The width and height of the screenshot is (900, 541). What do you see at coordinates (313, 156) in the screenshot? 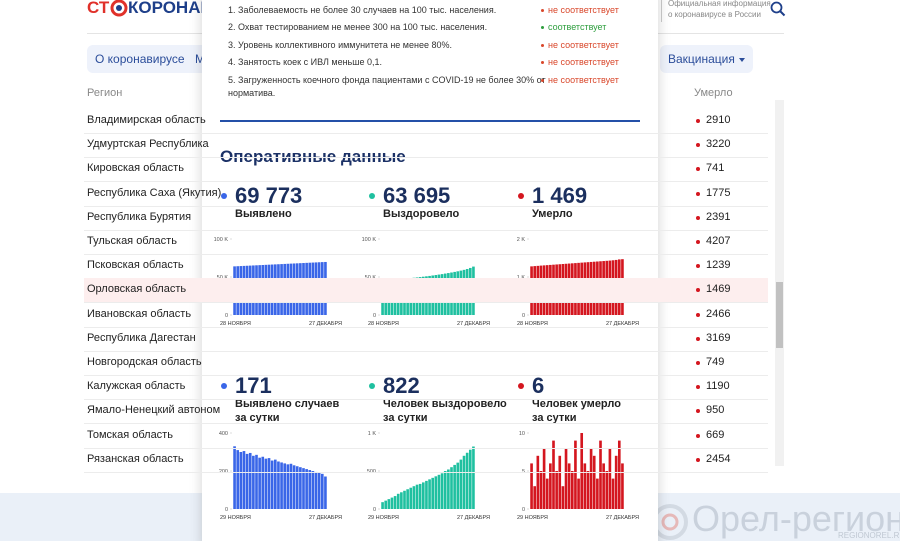
I see `section-heading: Оперативные данные` at bounding box center [313, 156].